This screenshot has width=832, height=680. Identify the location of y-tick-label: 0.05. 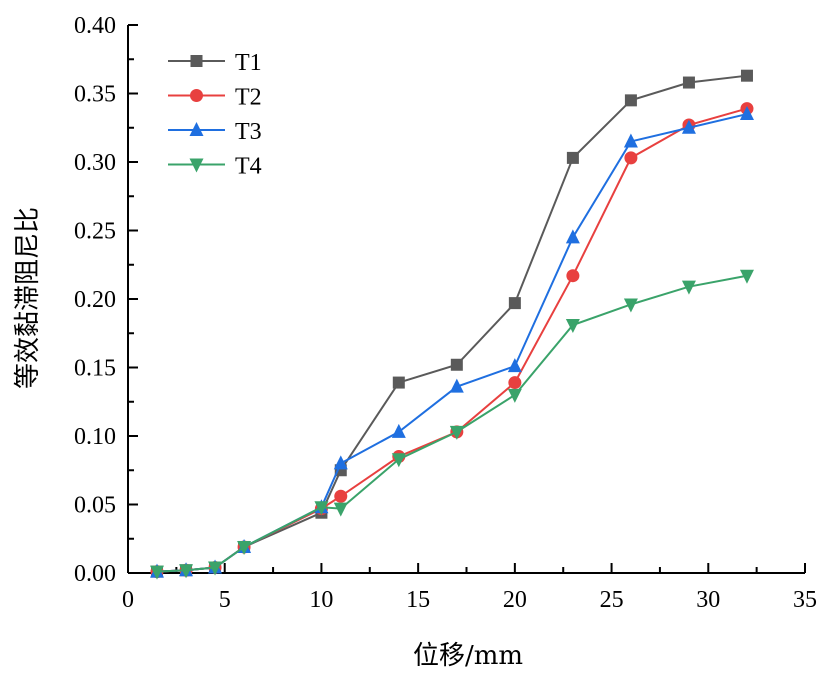
(95, 506).